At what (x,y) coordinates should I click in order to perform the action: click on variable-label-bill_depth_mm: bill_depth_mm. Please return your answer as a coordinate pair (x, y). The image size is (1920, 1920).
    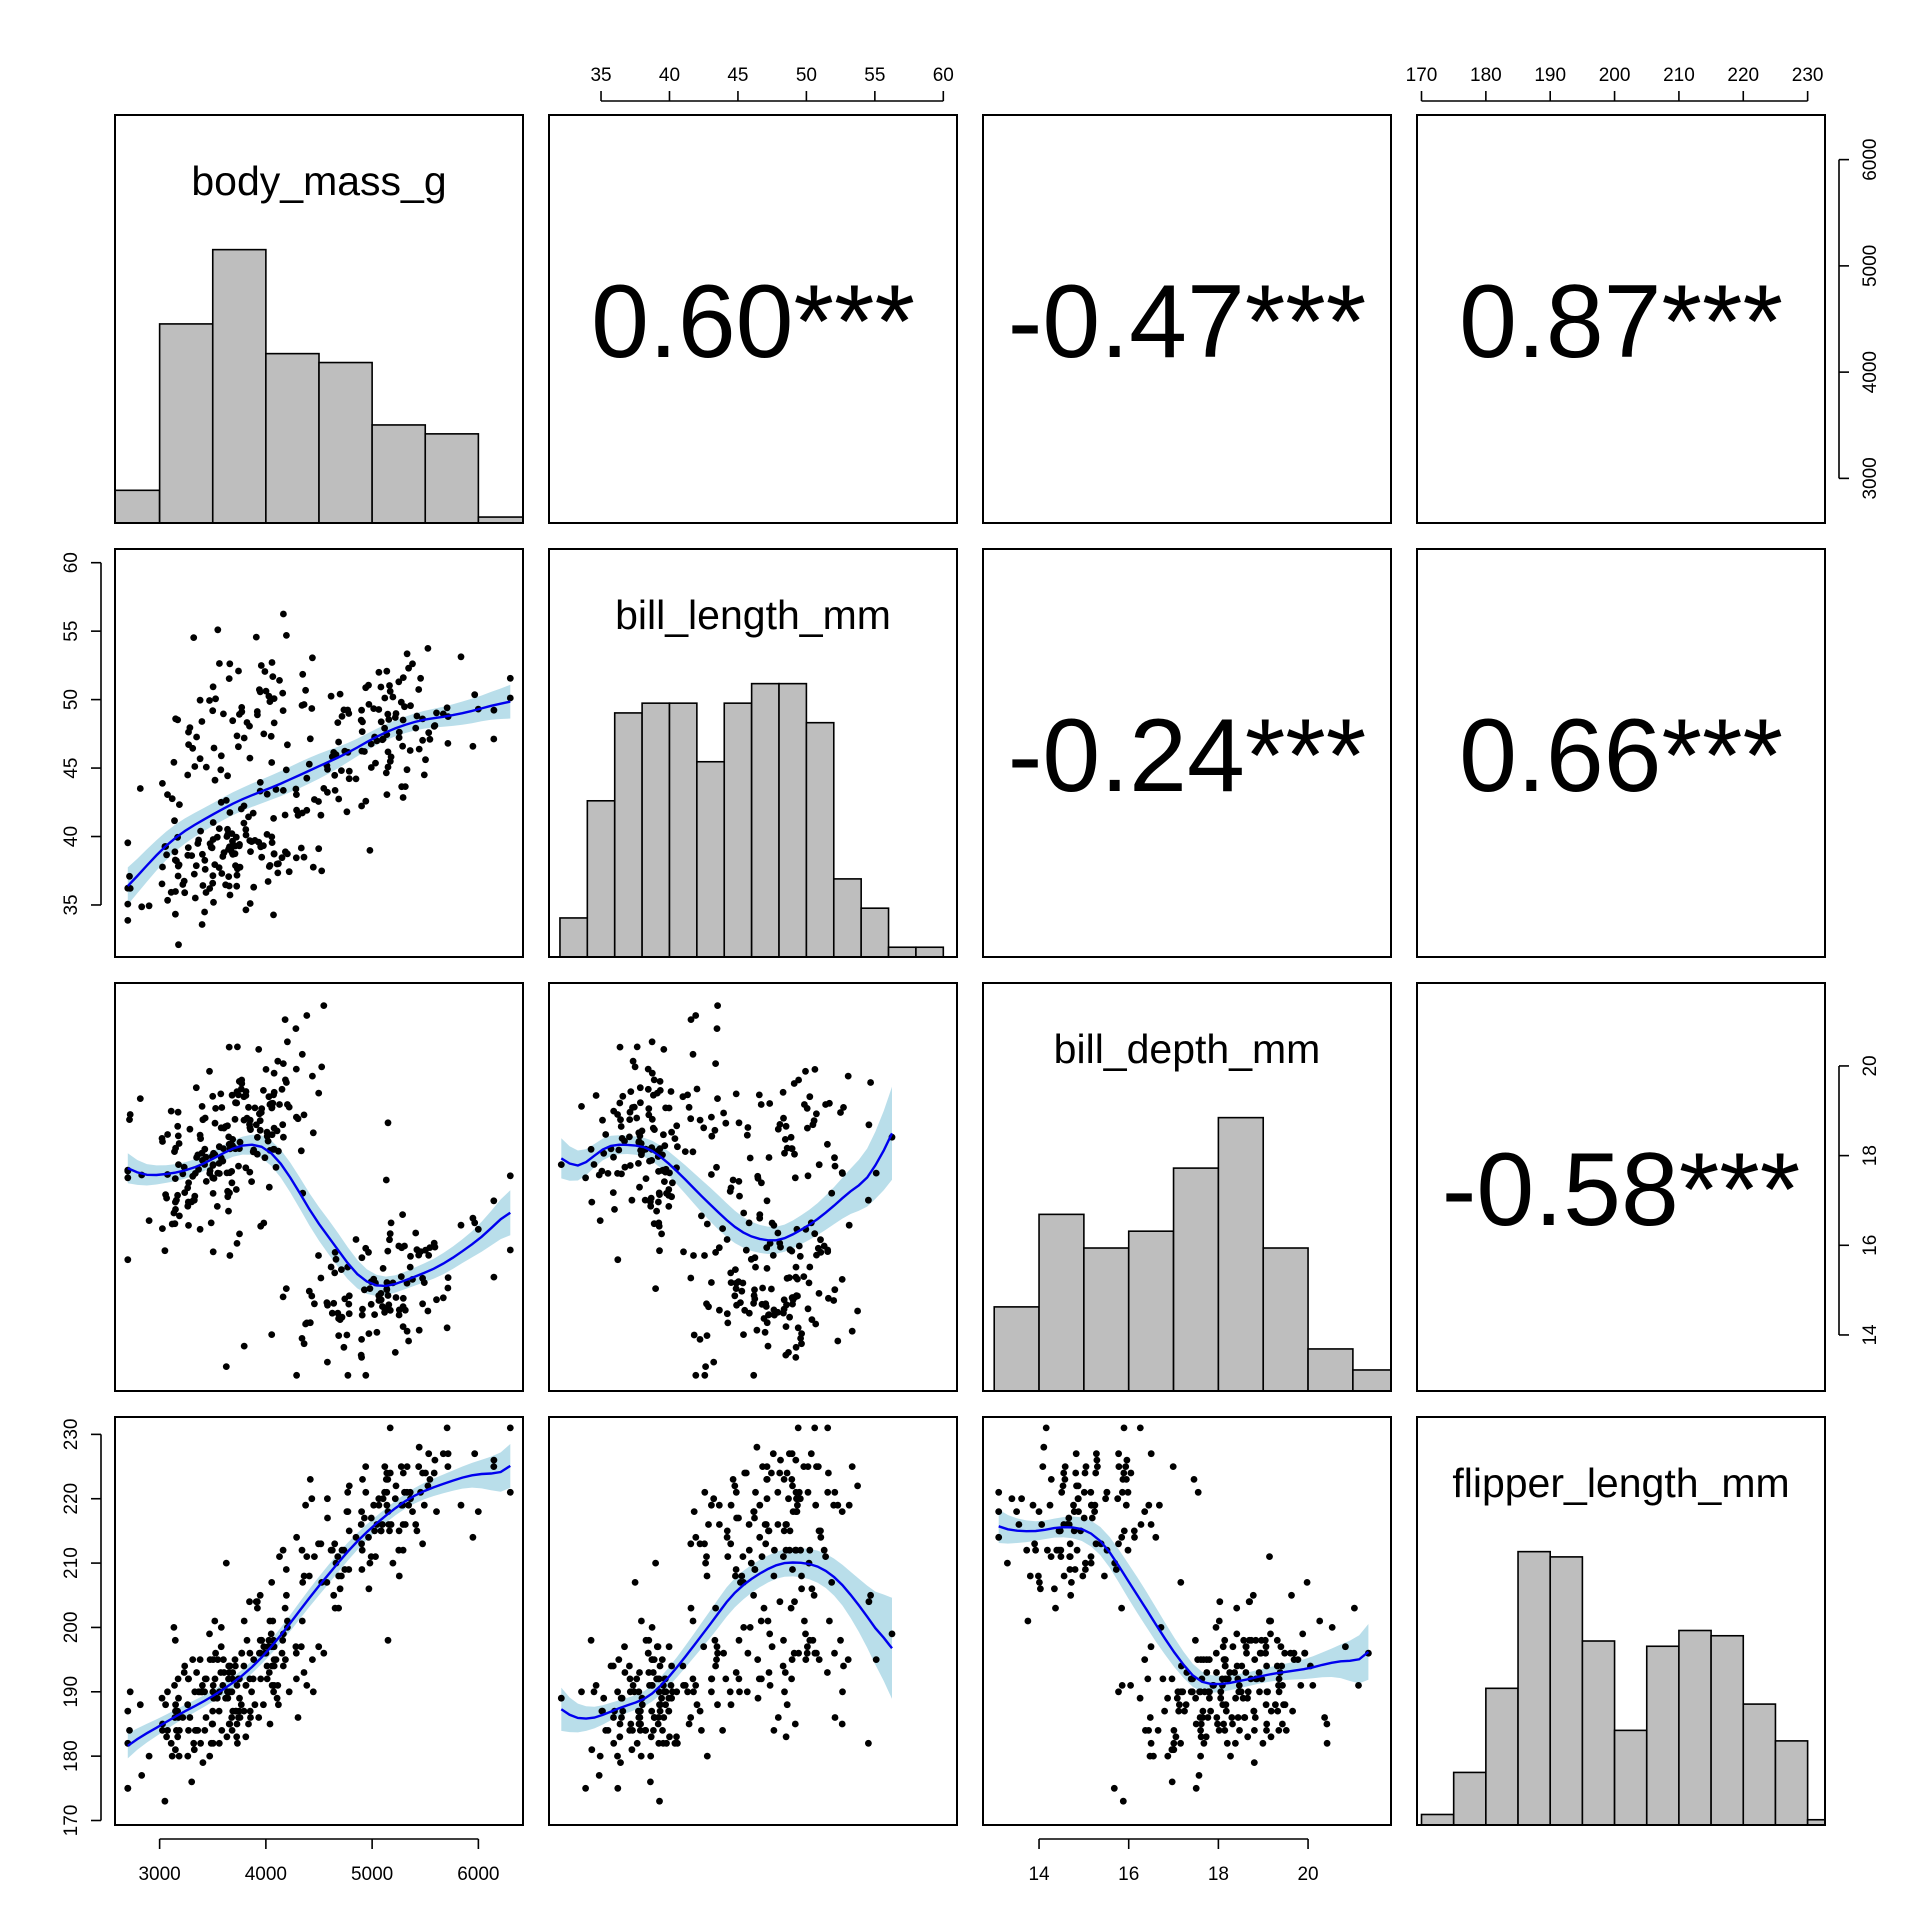
    Looking at the image, I should click on (1187, 1049).